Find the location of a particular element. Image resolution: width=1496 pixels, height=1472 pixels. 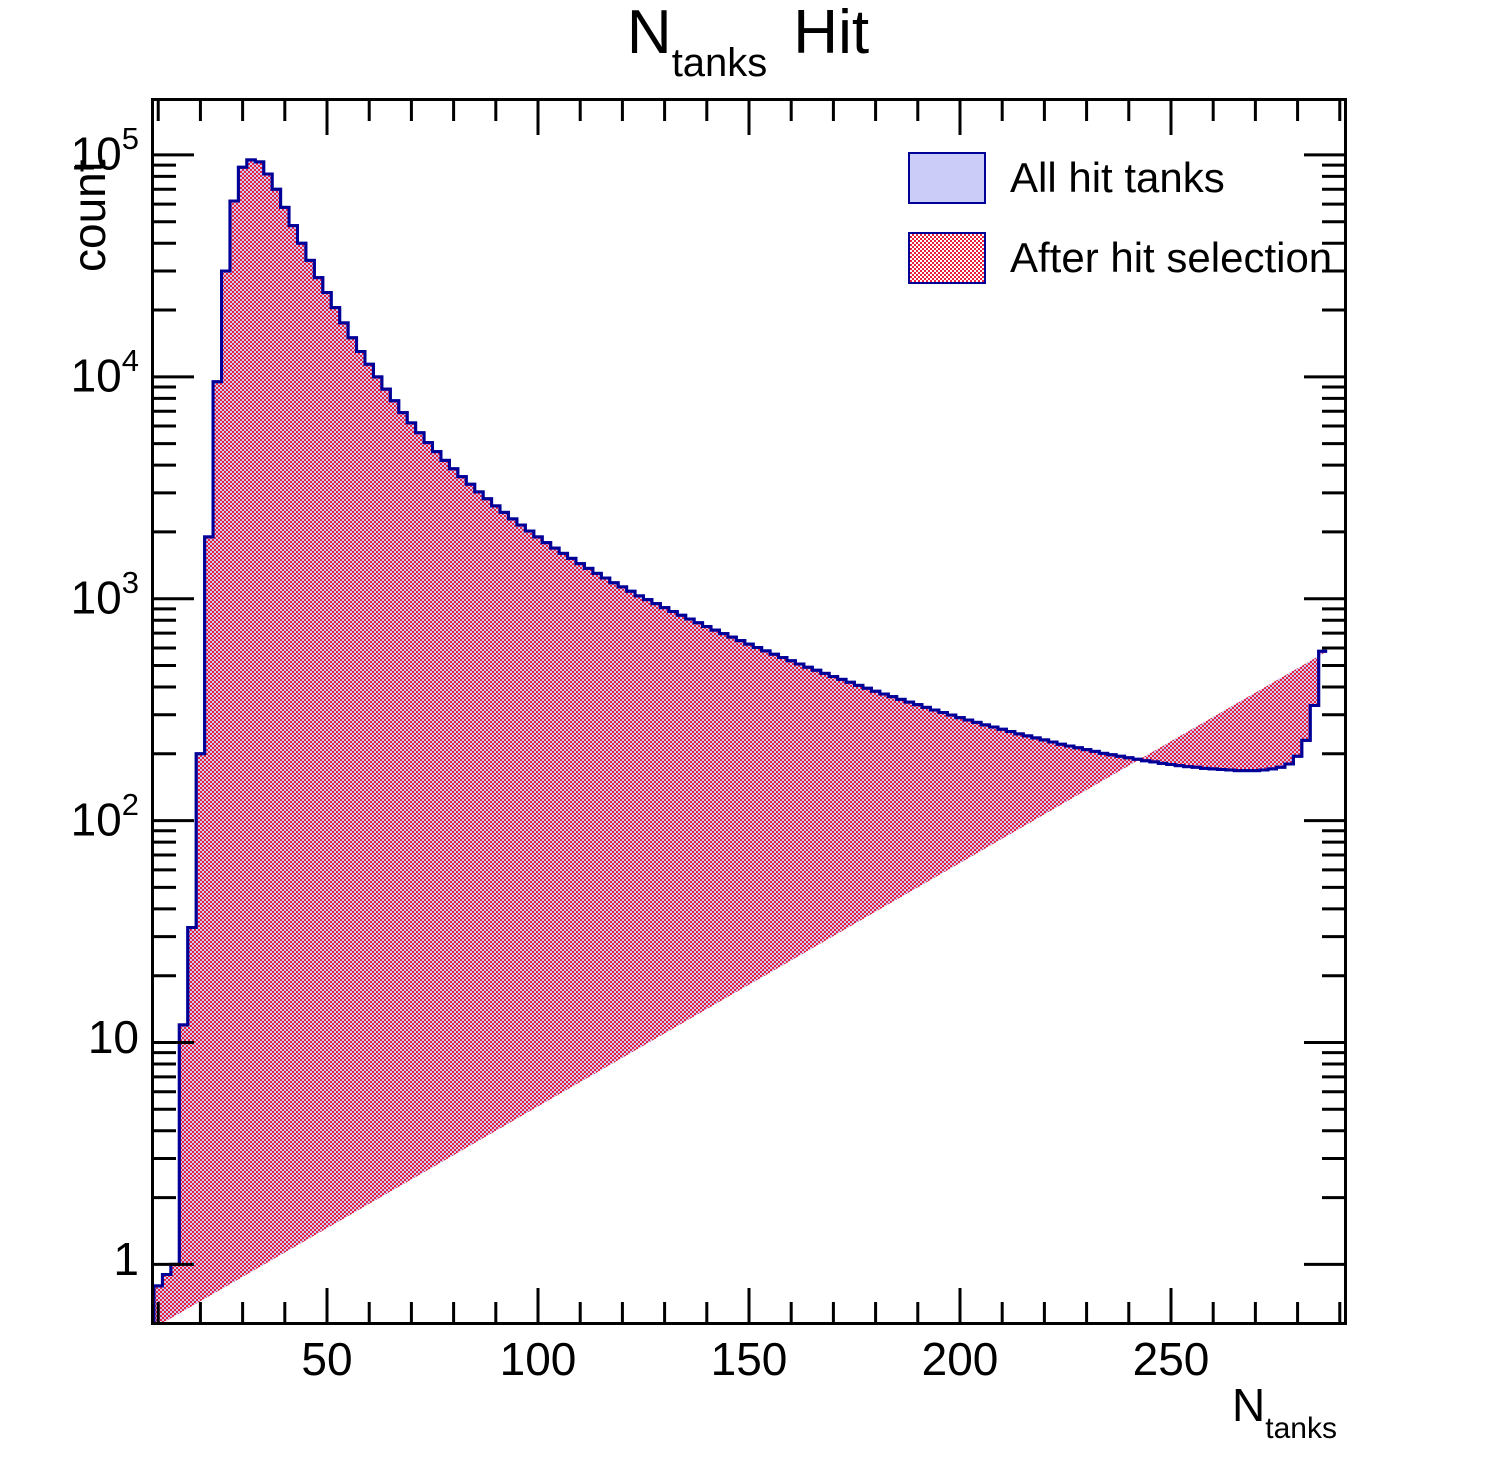

y-tick-label: 10⁴ is located at coordinates (104, 372).